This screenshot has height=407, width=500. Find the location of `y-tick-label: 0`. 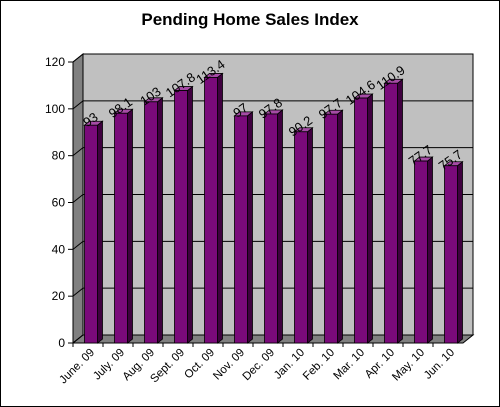

y-tick-label: 0 is located at coordinates (61, 343).